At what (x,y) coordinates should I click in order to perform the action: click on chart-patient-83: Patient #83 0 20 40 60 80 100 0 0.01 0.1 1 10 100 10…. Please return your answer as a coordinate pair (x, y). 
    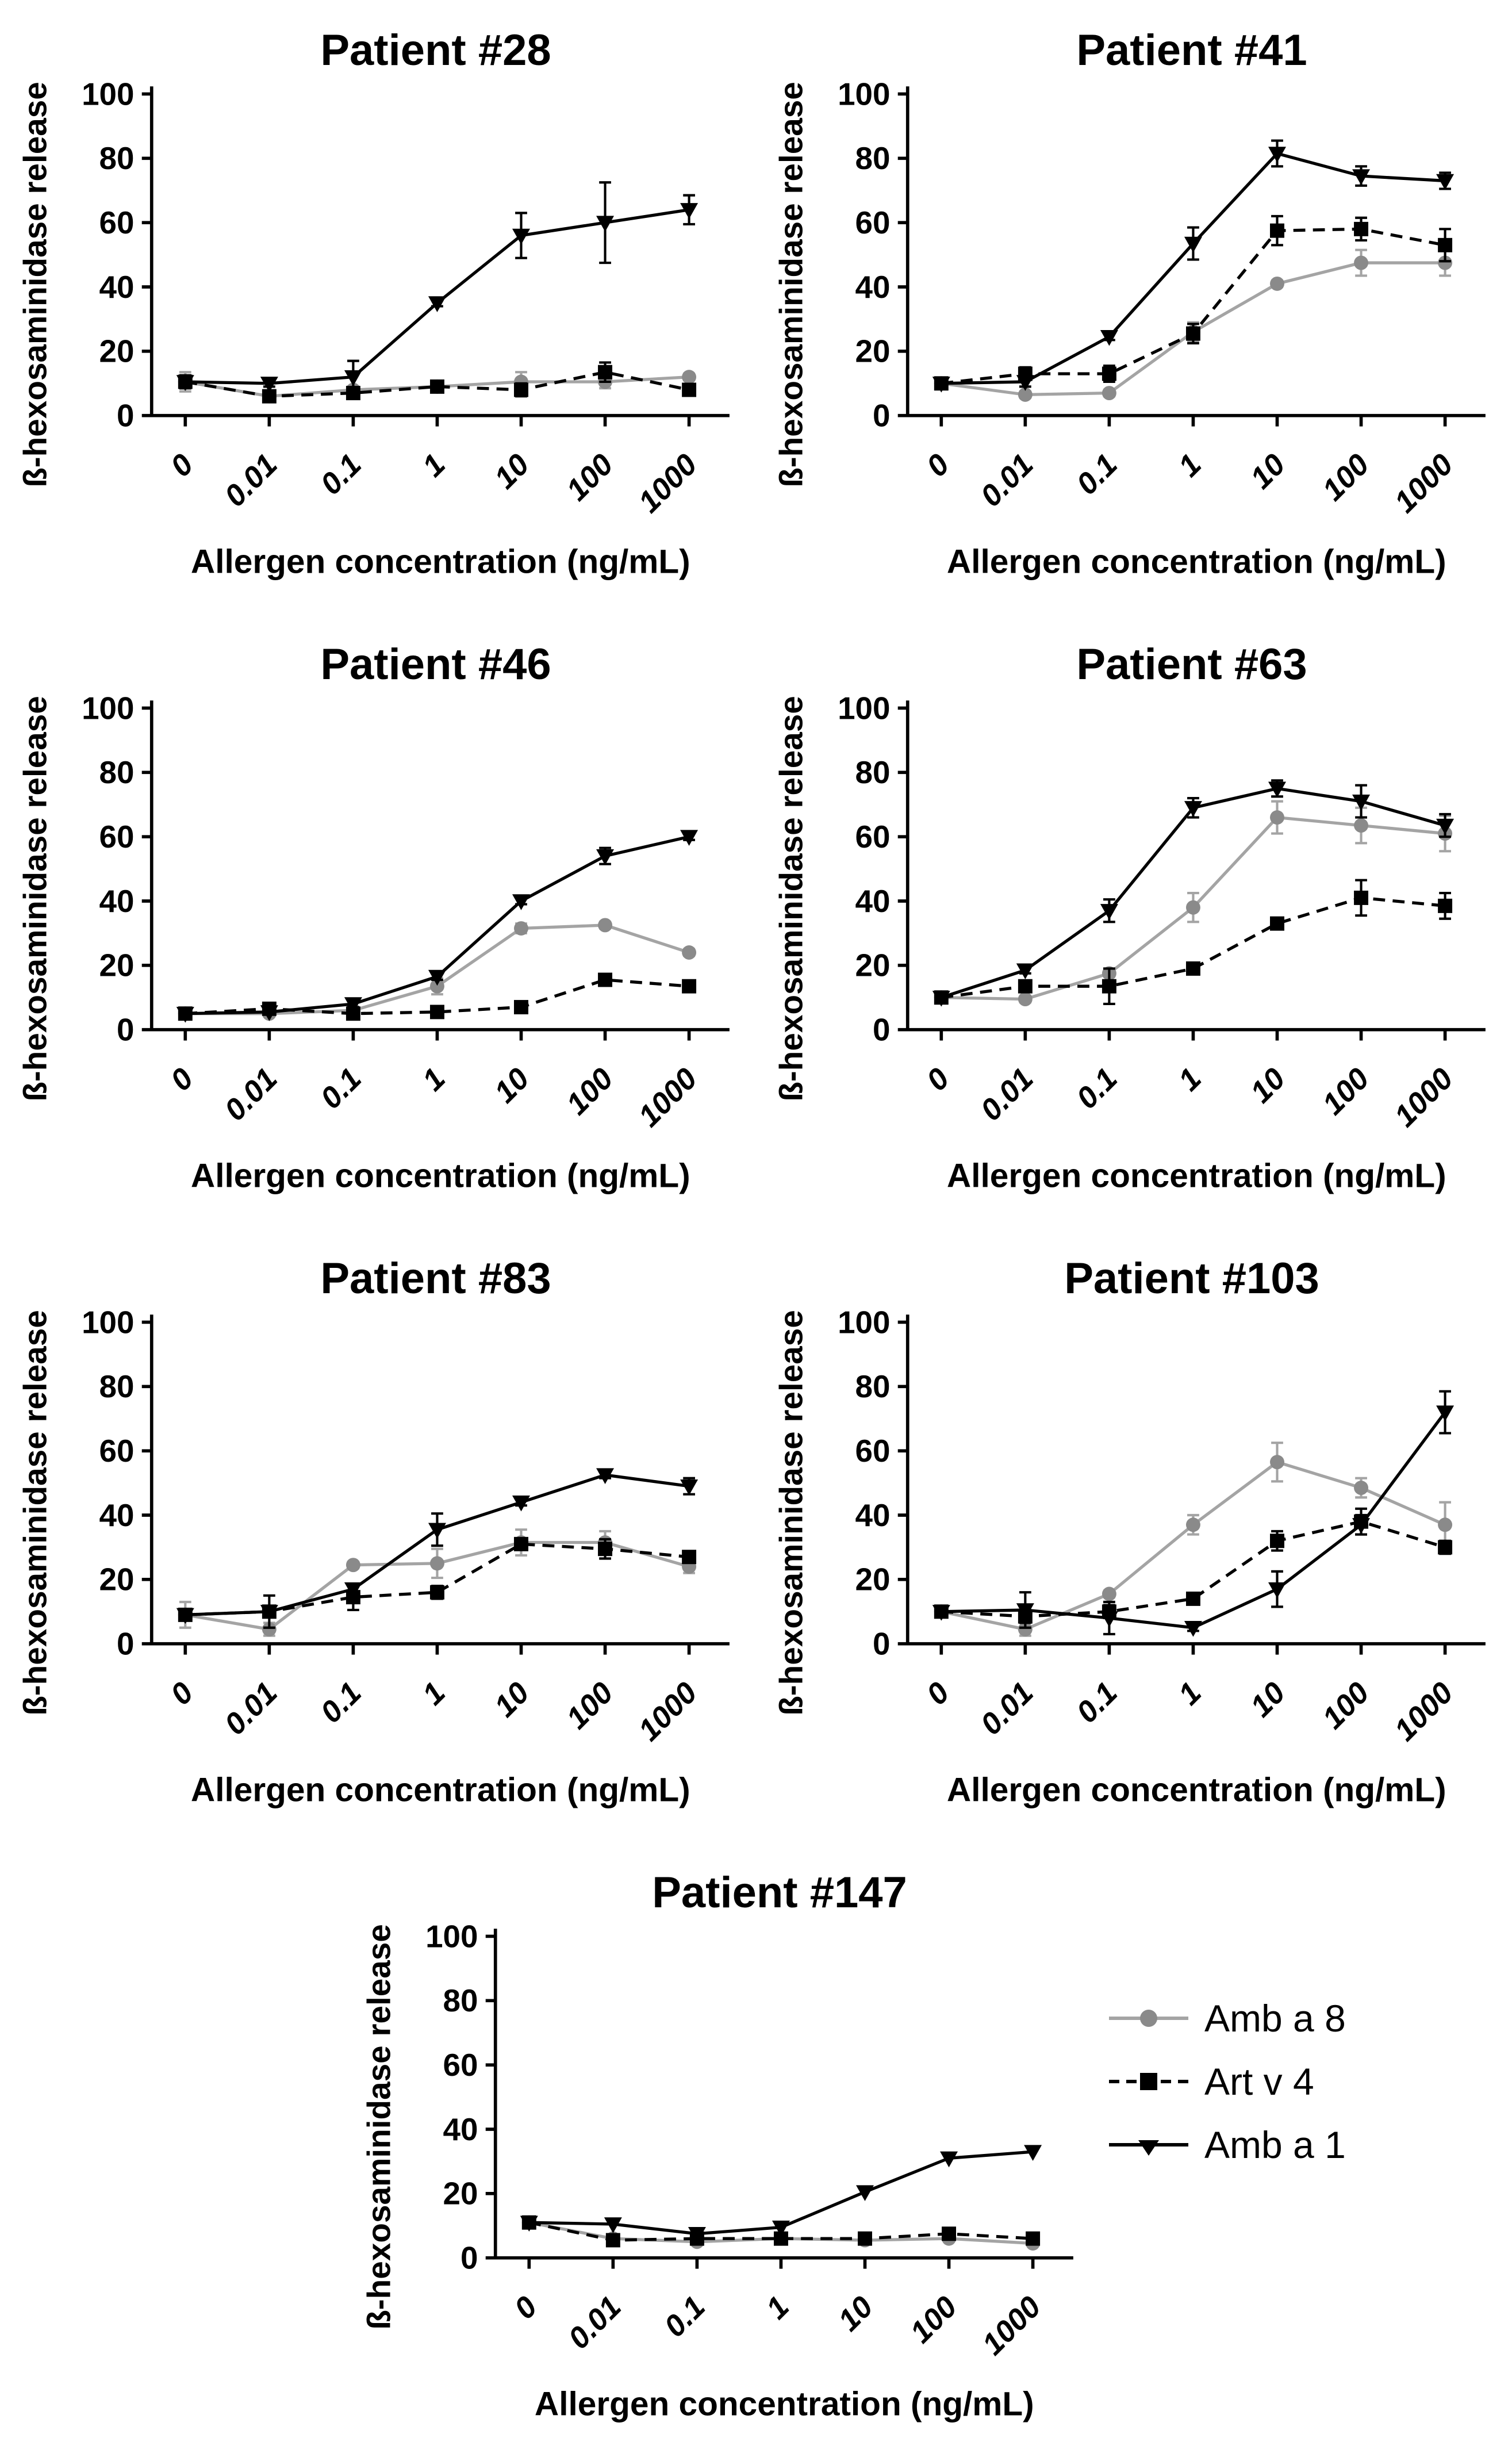
    Looking at the image, I should click on (378, 1535).